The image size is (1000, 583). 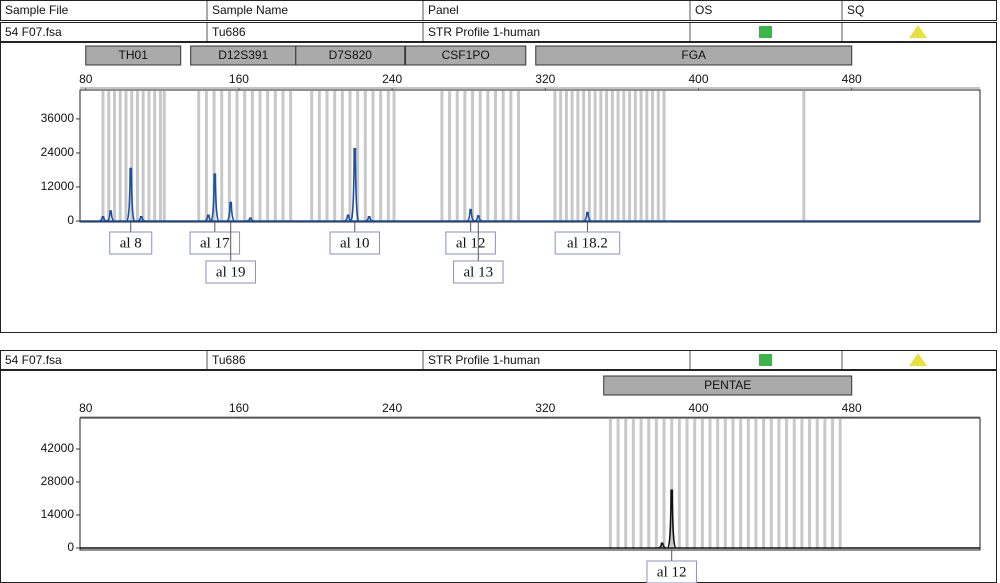 I want to click on marker-label: PENTAE, so click(x=727, y=385).